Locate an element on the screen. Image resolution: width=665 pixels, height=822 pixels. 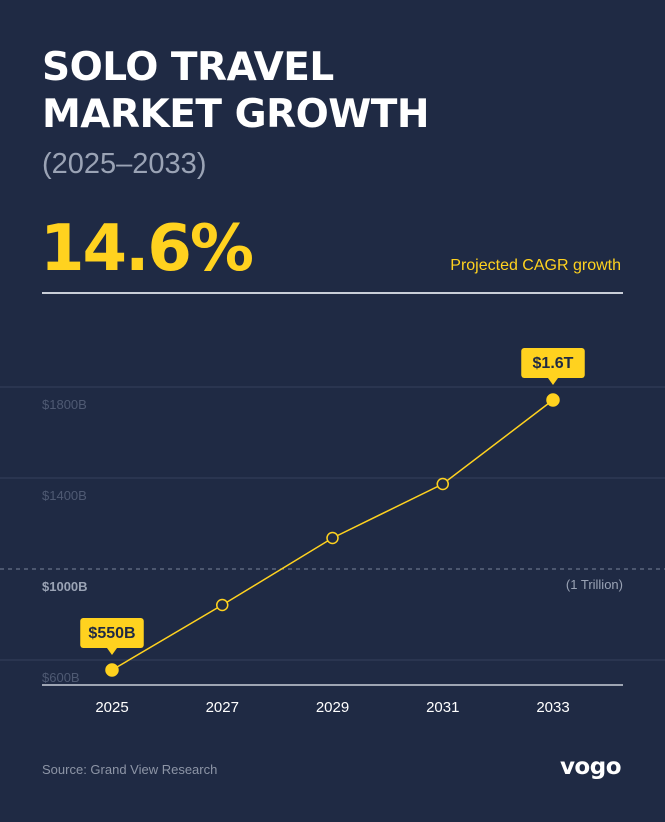
cagr-value: 14.6% is located at coordinates (147, 249).